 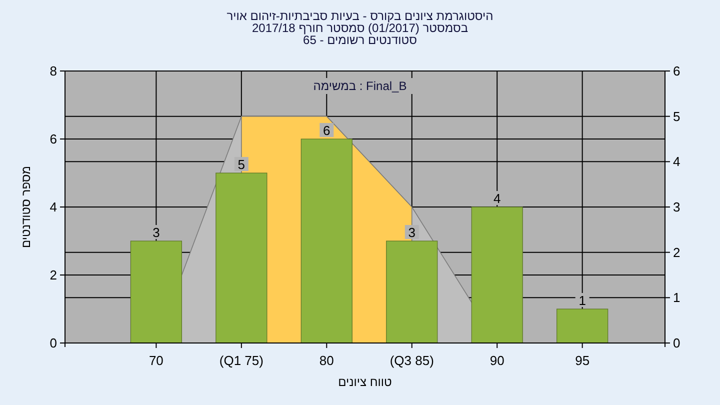 What do you see at coordinates (53, 139) in the screenshot?
I see `y-tick-label: 6` at bounding box center [53, 139].